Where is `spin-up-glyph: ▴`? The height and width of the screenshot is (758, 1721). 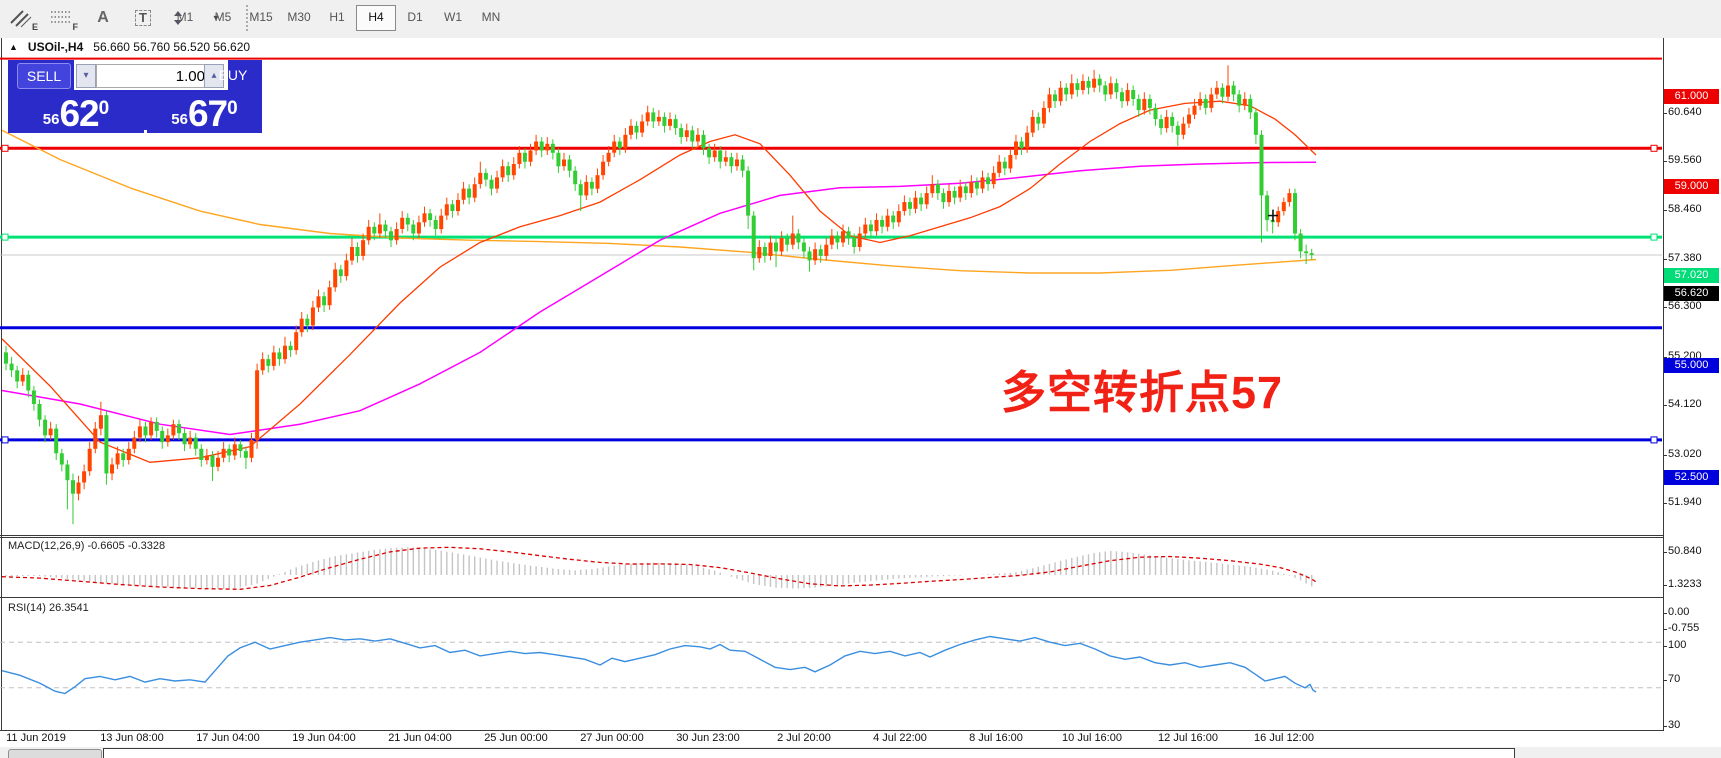
spin-up-glyph: ▴ is located at coordinates (214, 75).